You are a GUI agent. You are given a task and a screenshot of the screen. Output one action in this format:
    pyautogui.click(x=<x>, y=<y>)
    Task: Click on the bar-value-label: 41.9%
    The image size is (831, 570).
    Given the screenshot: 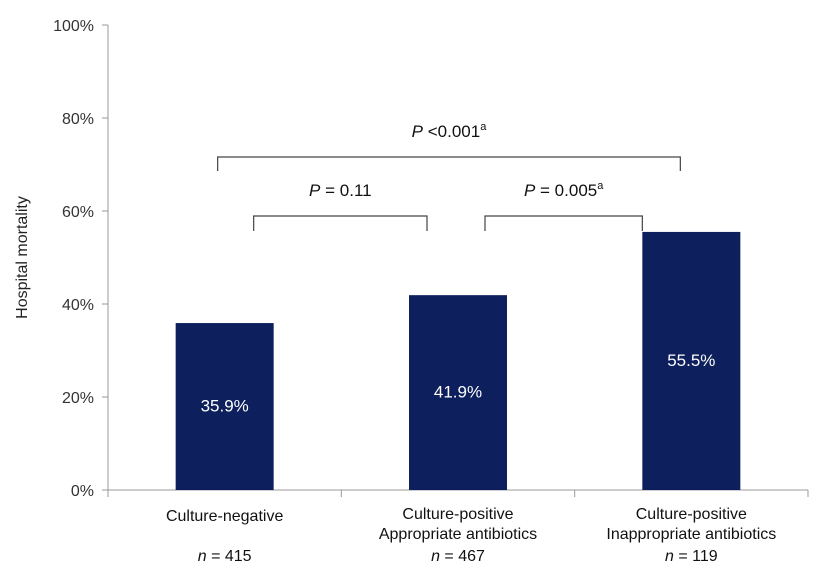 What is the action you would take?
    pyautogui.click(x=458, y=392)
    